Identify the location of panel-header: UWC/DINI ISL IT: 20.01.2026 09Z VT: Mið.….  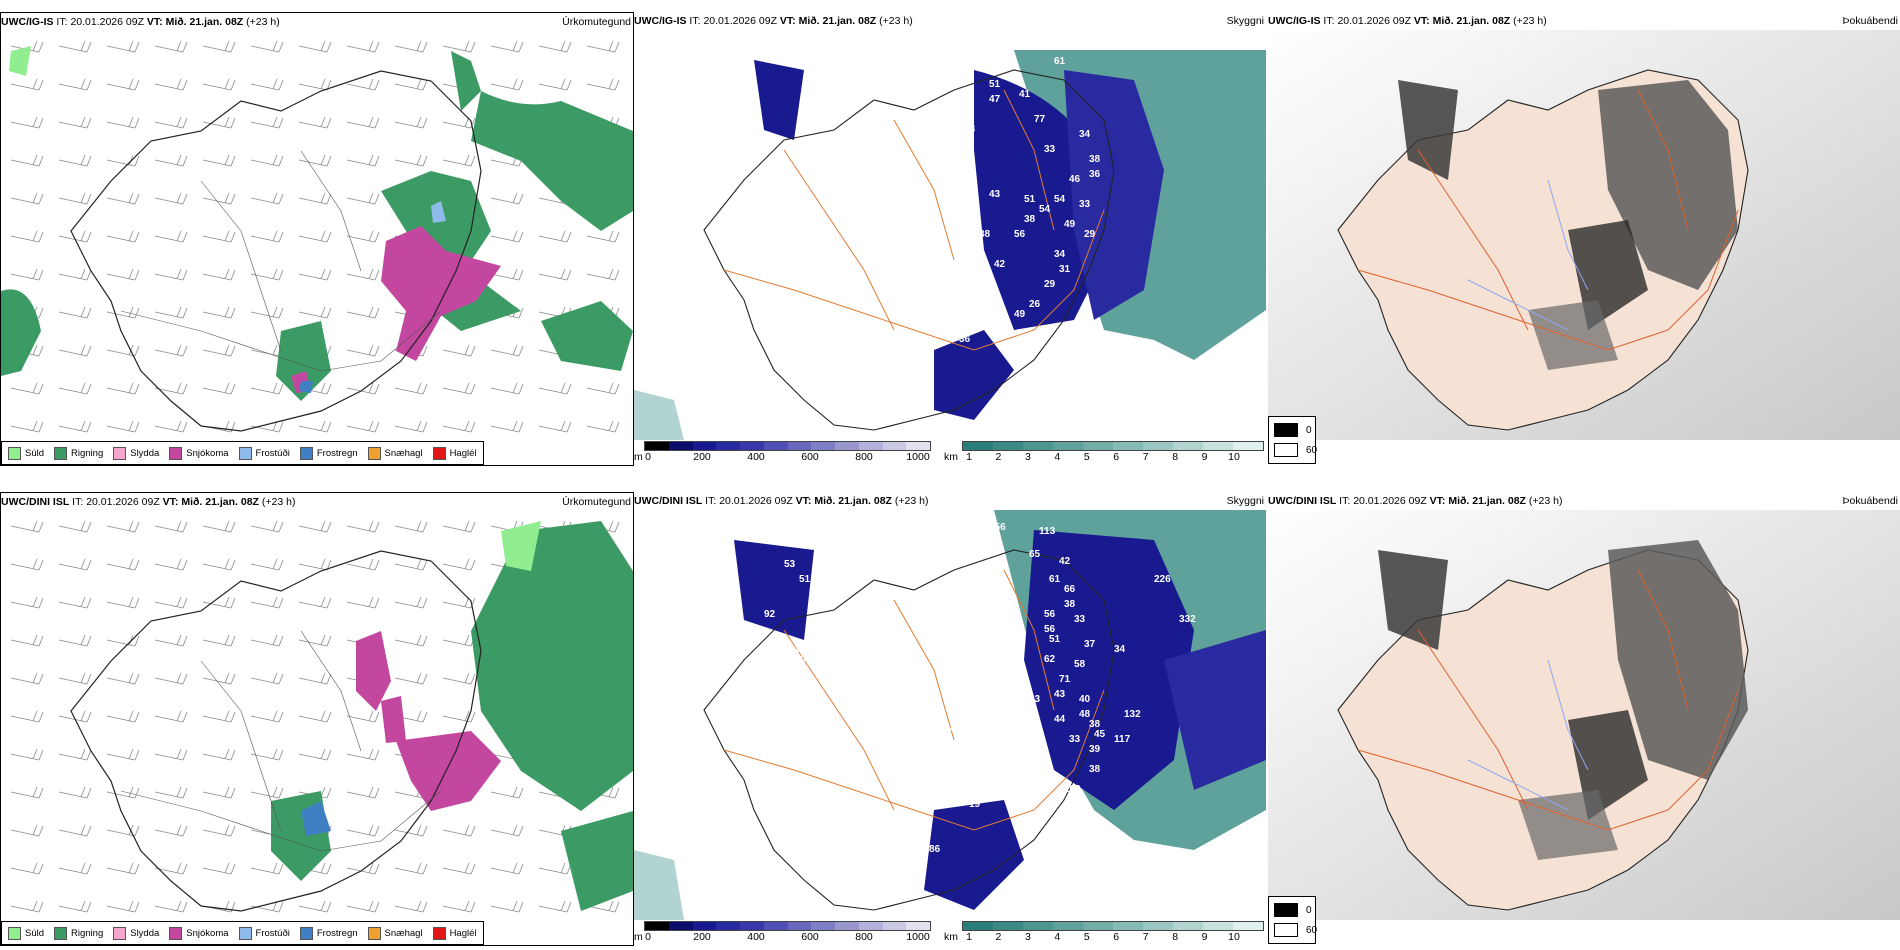
(317, 502).